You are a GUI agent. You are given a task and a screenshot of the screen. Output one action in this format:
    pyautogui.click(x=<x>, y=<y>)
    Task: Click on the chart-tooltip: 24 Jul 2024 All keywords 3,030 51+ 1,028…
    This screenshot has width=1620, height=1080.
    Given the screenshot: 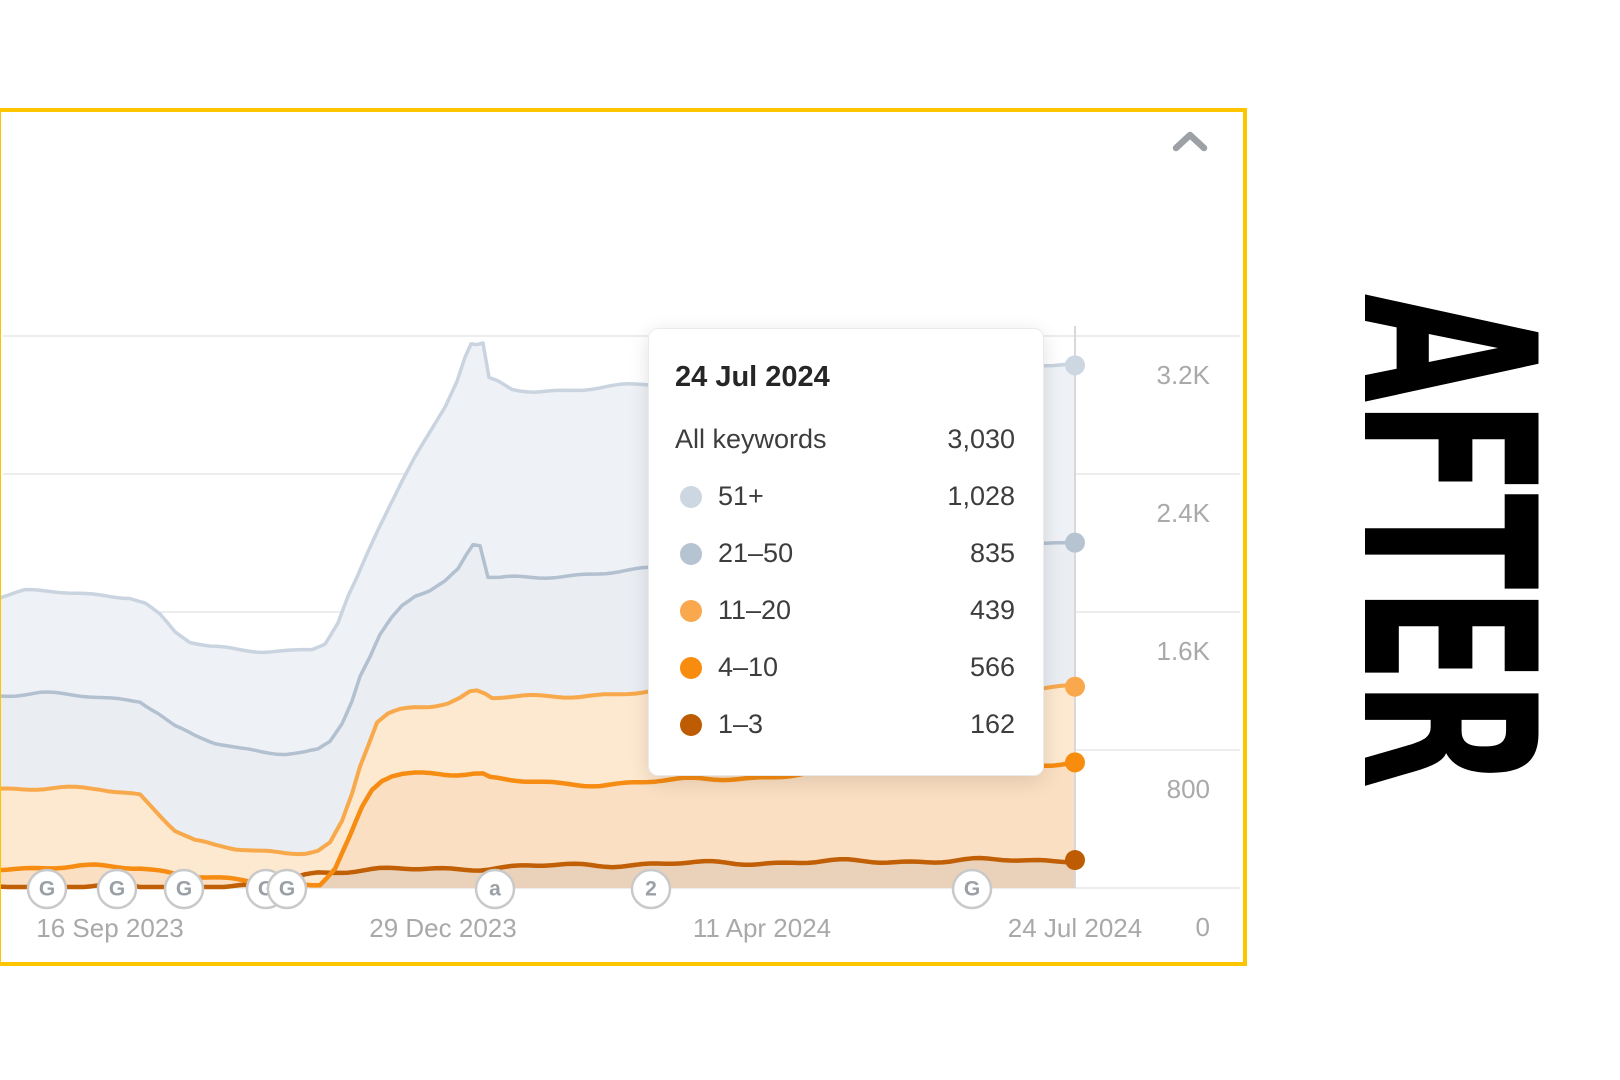 What is the action you would take?
    pyautogui.click(x=846, y=552)
    